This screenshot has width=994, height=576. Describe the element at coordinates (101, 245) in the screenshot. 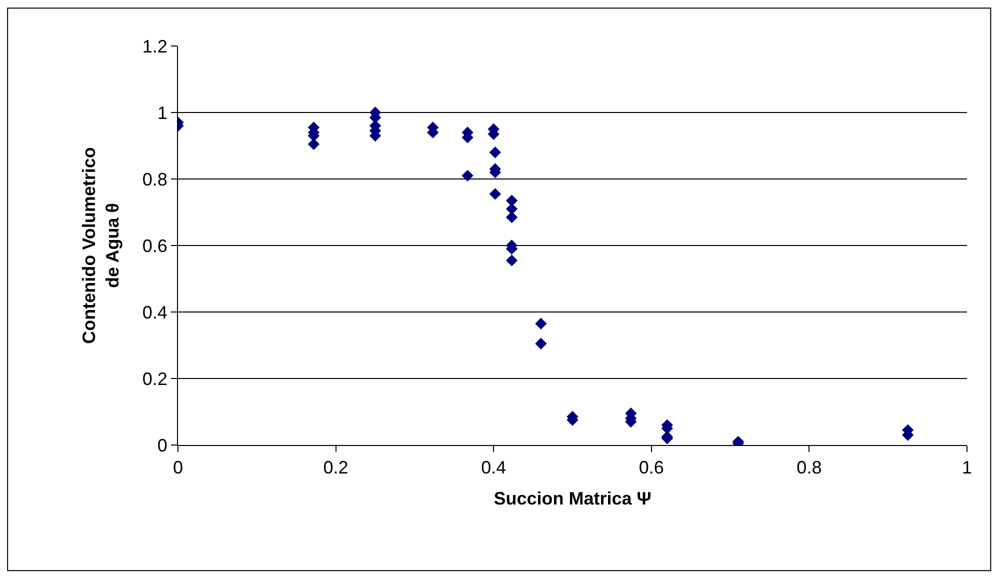

I see `y-axis-title: Contenido Volumetrico de Agua θ` at that location.